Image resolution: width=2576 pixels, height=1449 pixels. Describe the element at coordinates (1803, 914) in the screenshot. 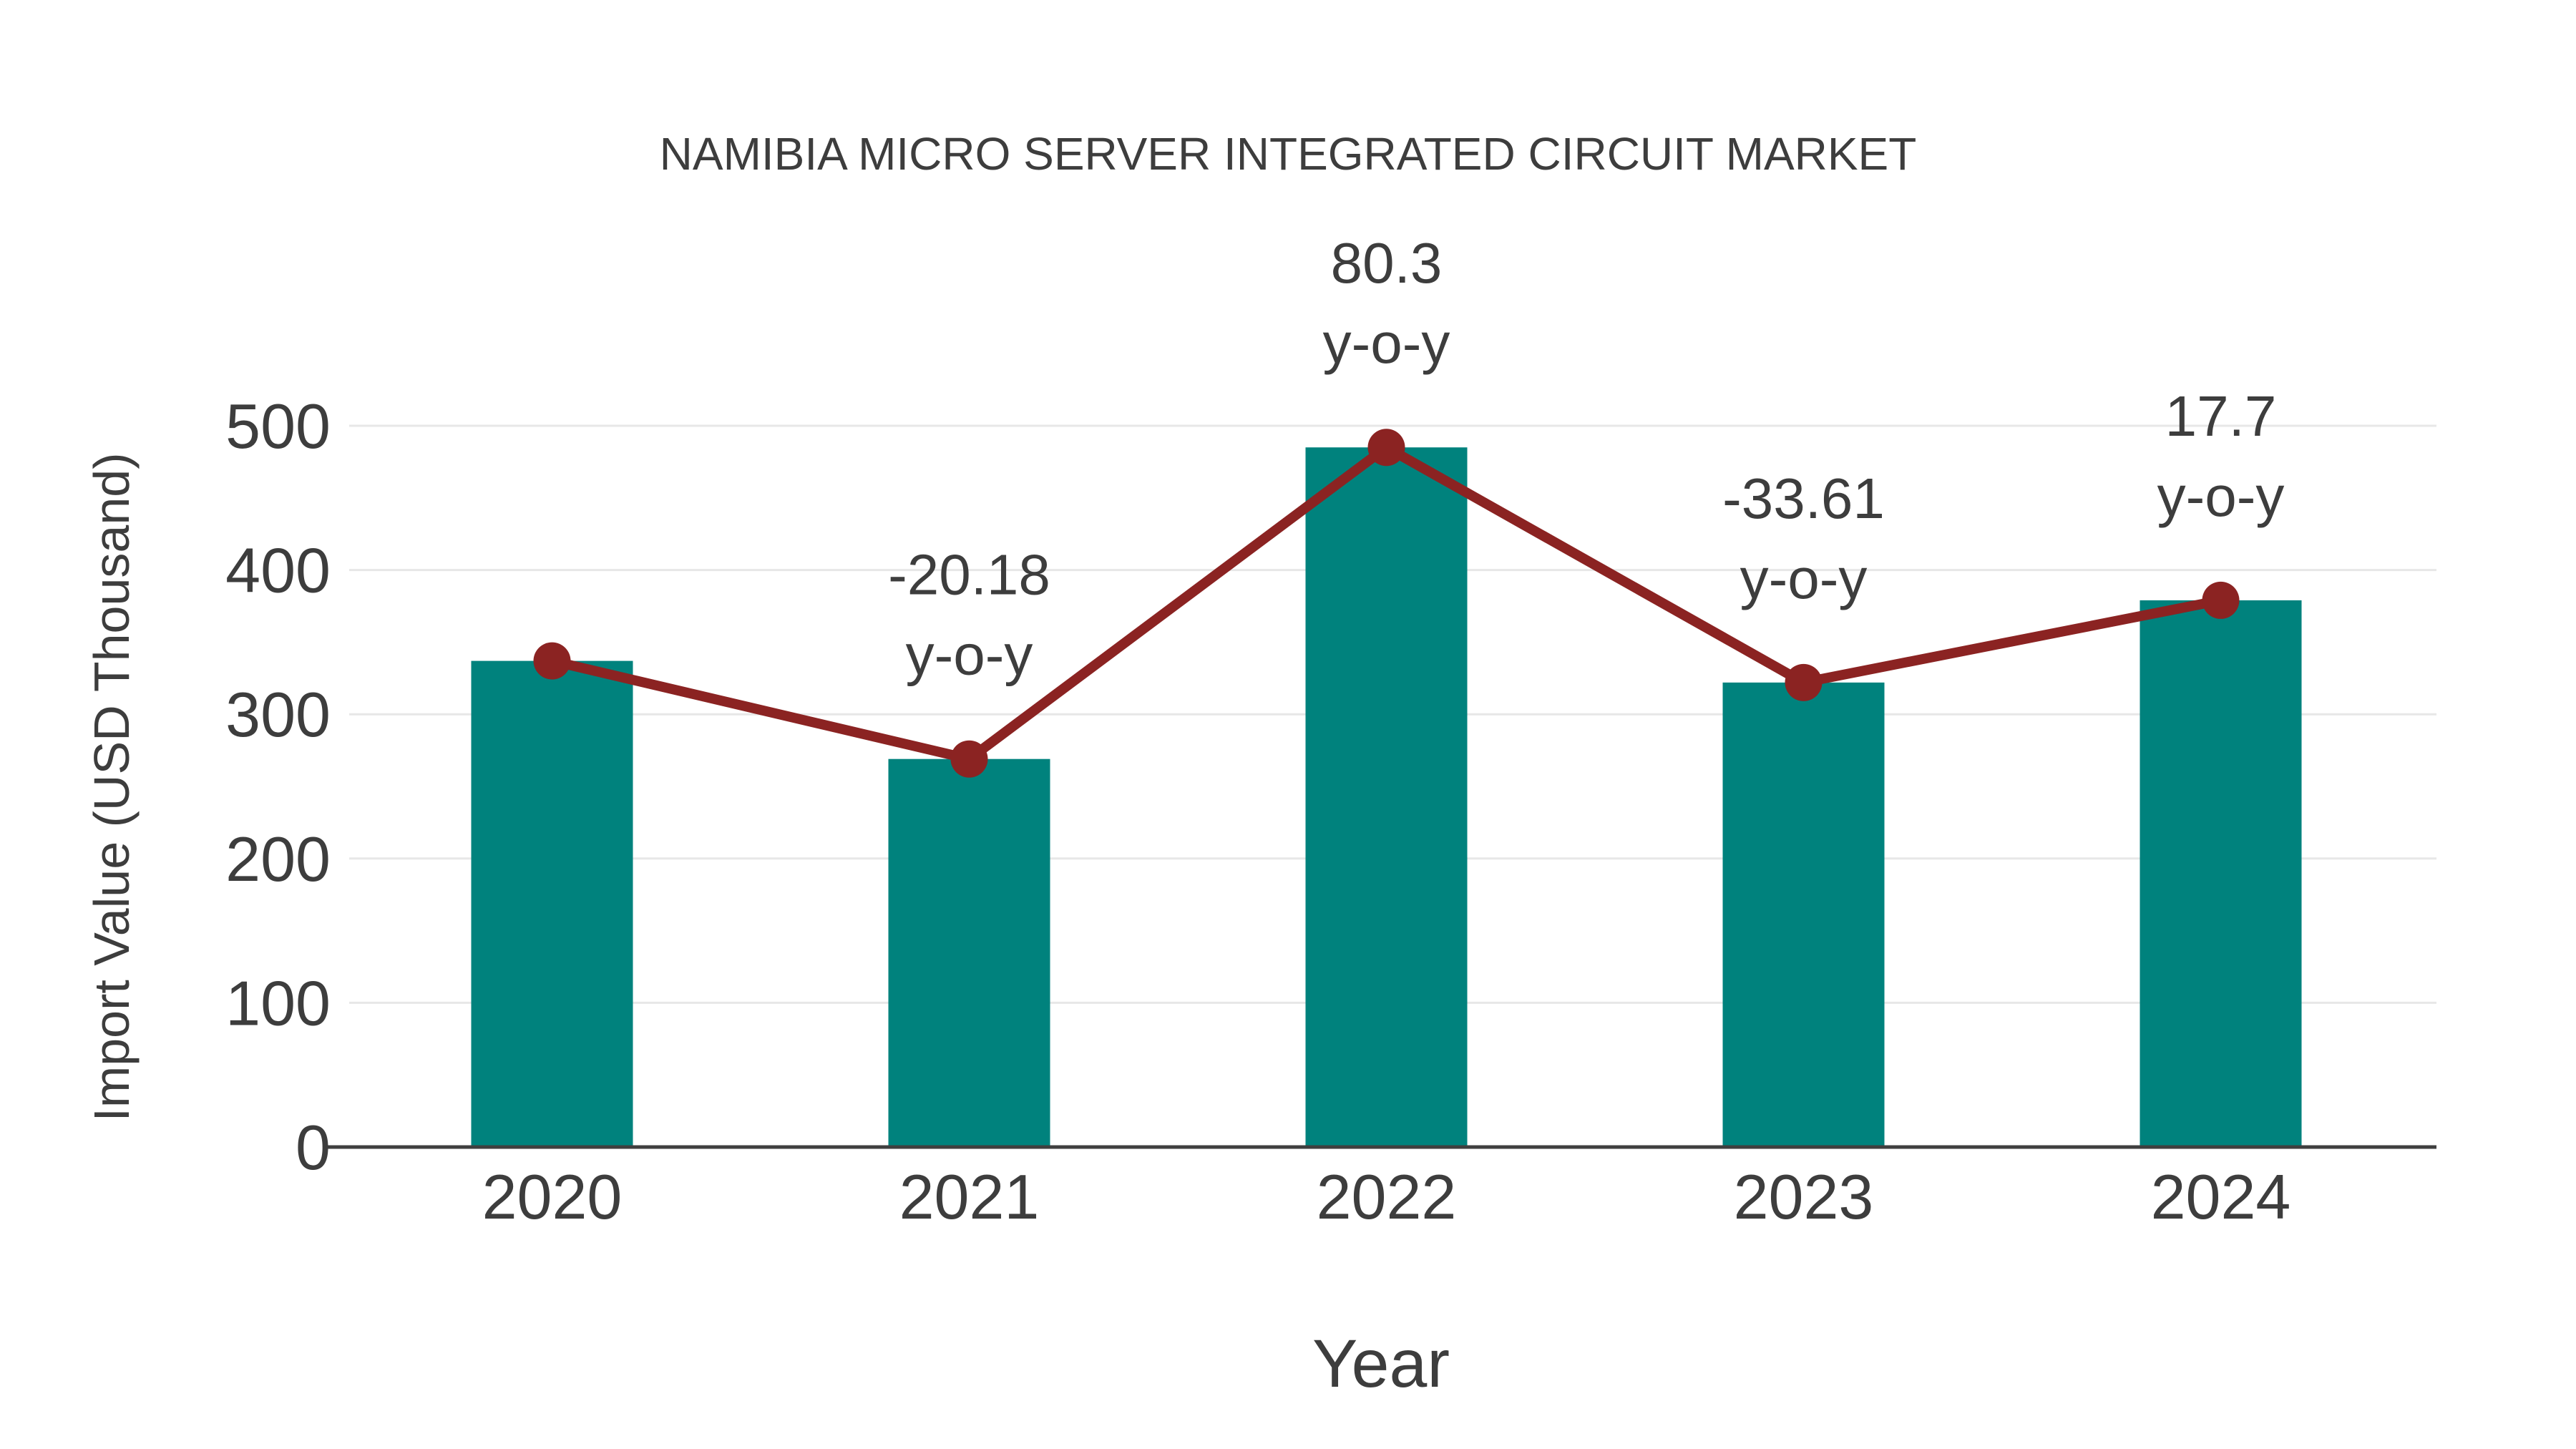

I see `bar-2023` at that location.